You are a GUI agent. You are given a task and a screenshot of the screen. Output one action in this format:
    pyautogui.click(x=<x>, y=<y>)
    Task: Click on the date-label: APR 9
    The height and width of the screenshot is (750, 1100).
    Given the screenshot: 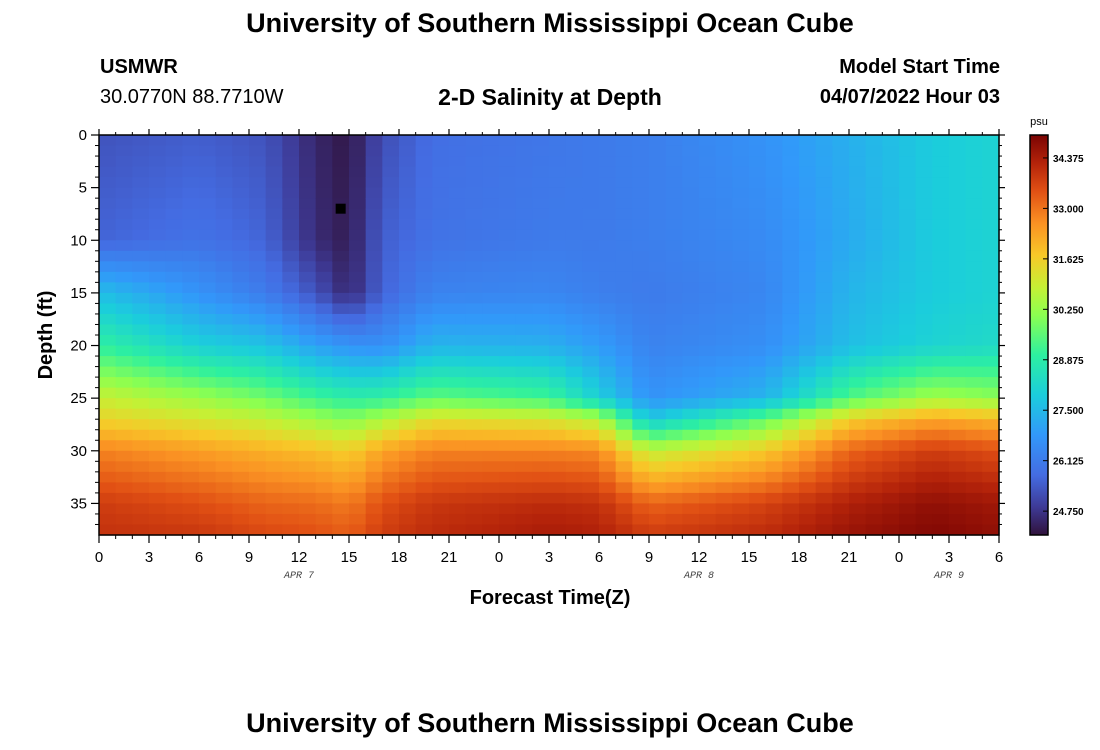 What is the action you would take?
    pyautogui.click(x=948, y=576)
    